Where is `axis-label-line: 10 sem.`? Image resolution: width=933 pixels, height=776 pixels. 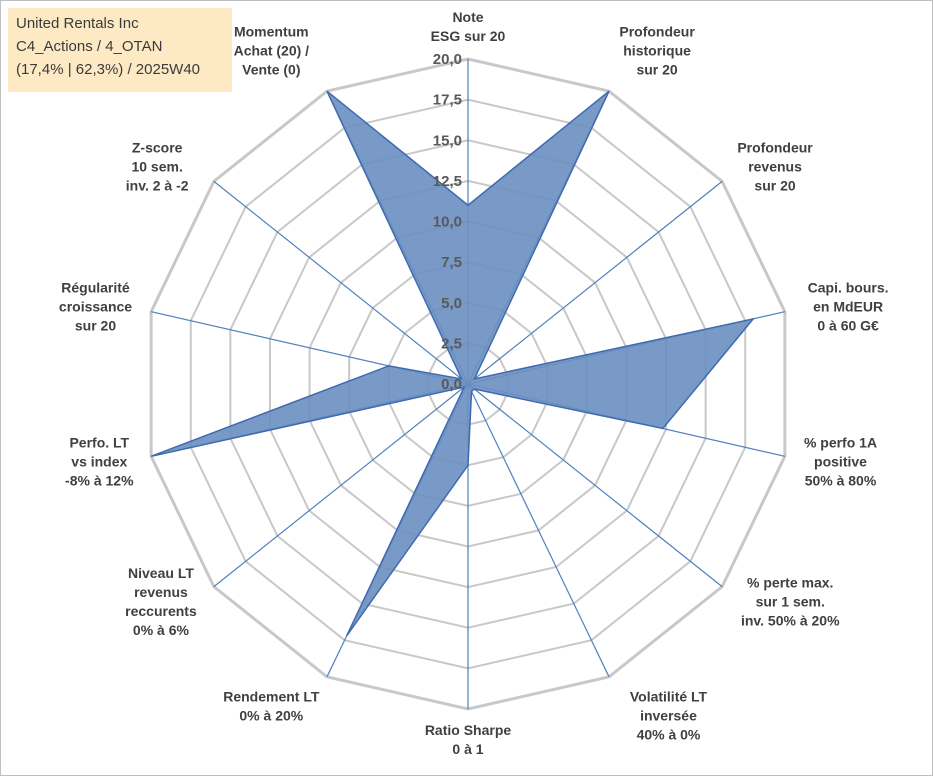 axis-label-line: 10 sem. is located at coordinates (156, 166).